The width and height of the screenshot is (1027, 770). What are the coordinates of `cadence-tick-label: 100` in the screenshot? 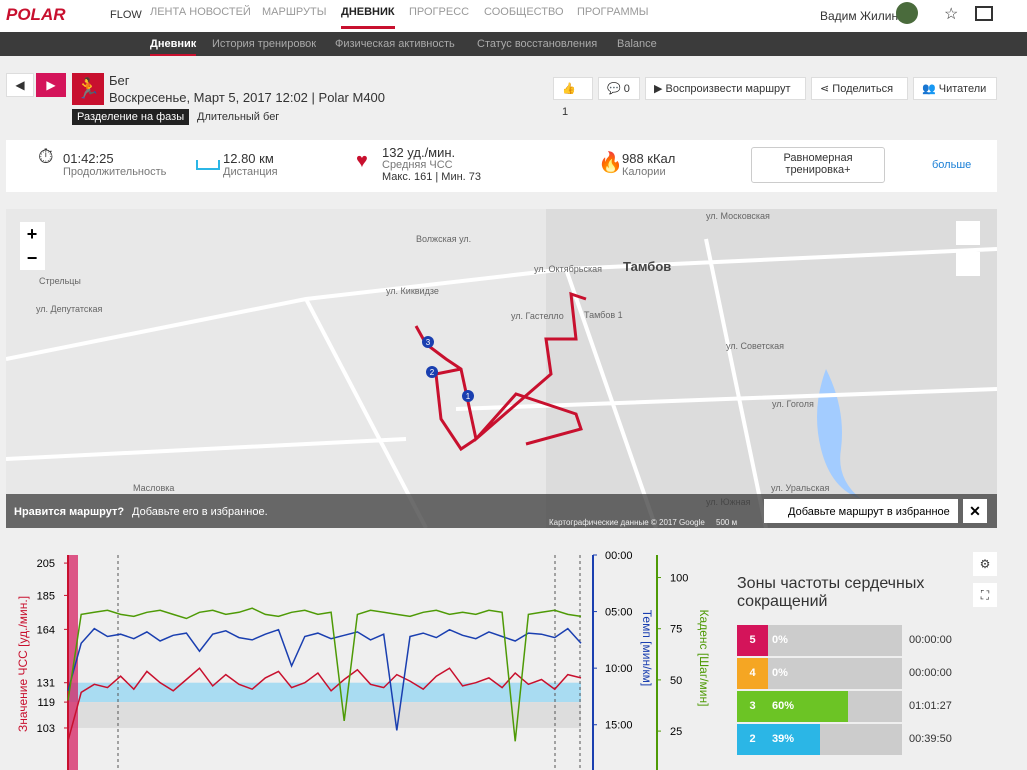 It's located at (679, 579).